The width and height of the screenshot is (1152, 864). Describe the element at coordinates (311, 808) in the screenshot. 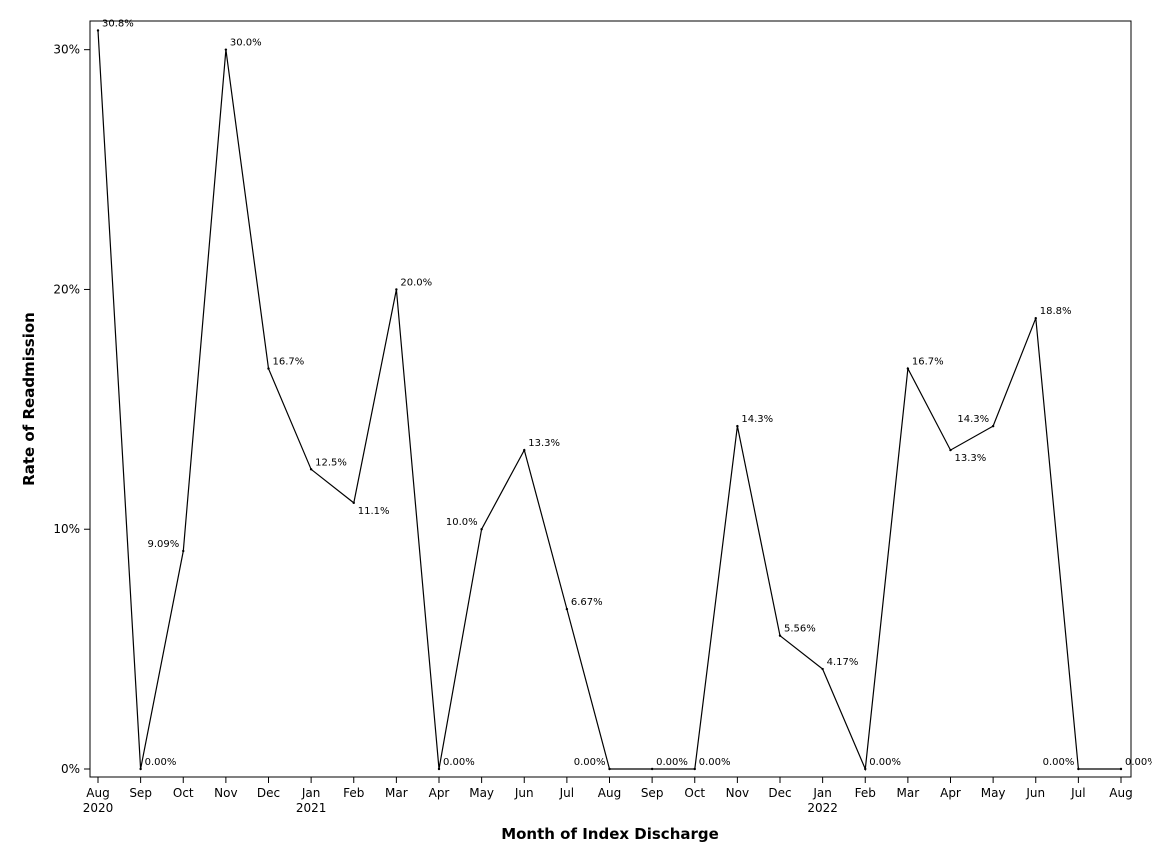

I see `x-year-label: 2021` at that location.